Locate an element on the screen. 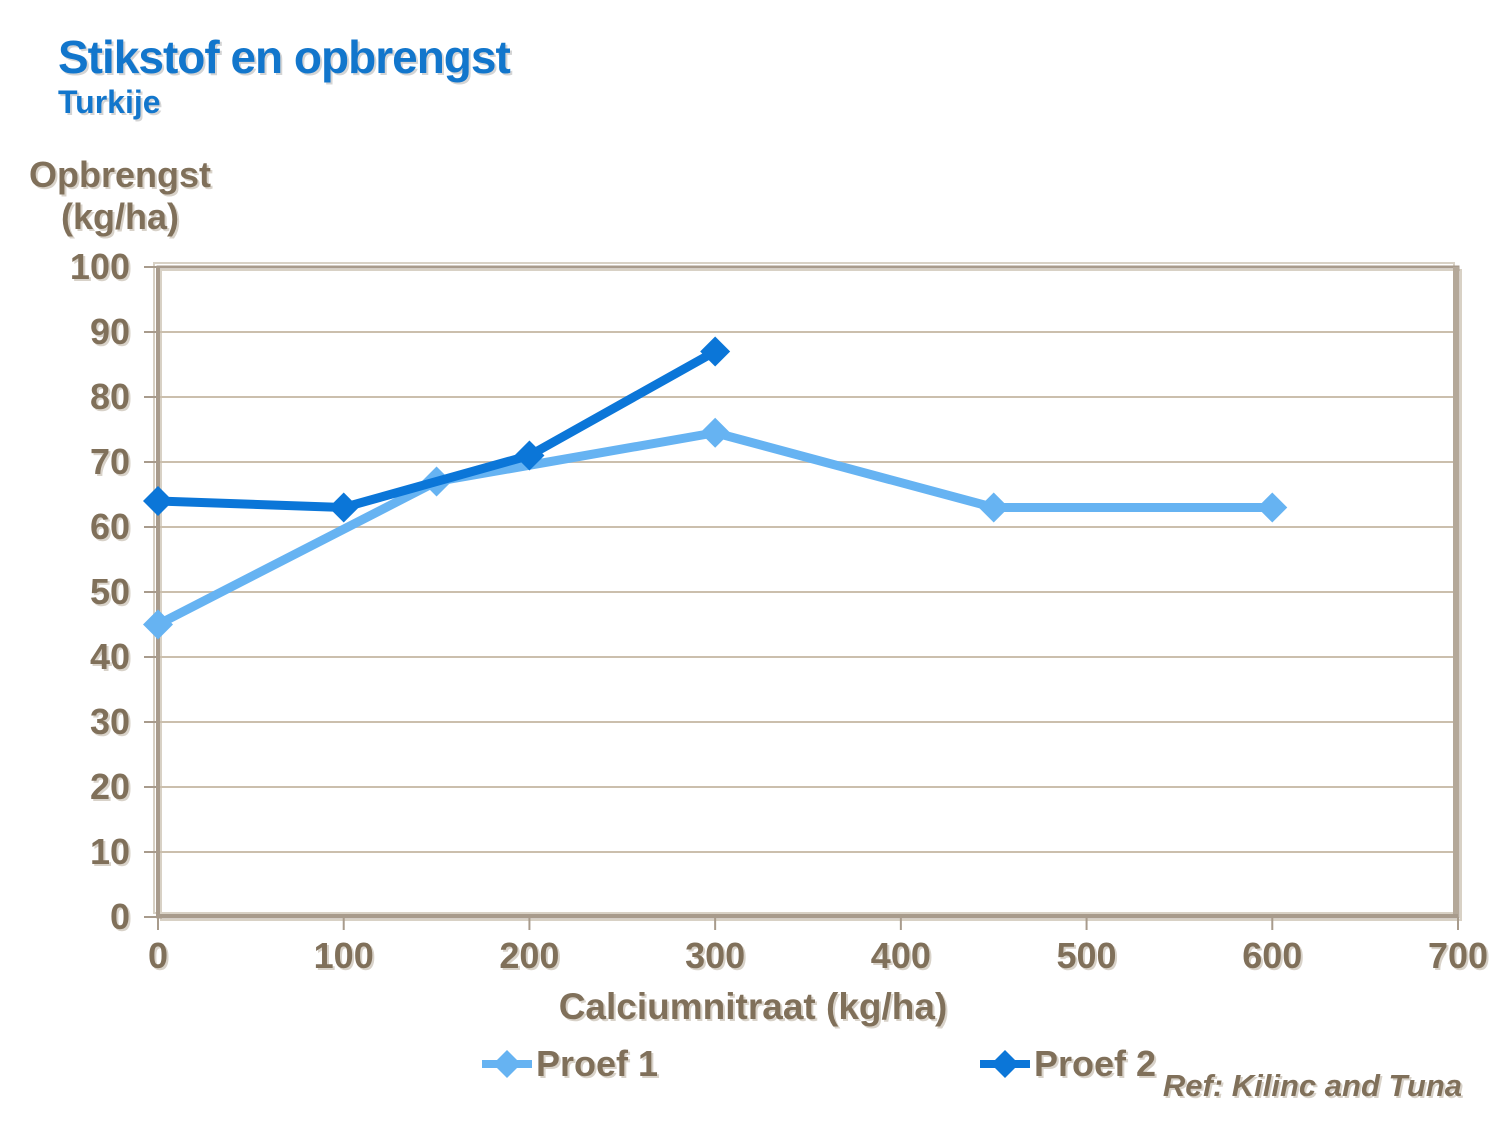  y-tick-label-30: 30 is located at coordinates (109, 721).